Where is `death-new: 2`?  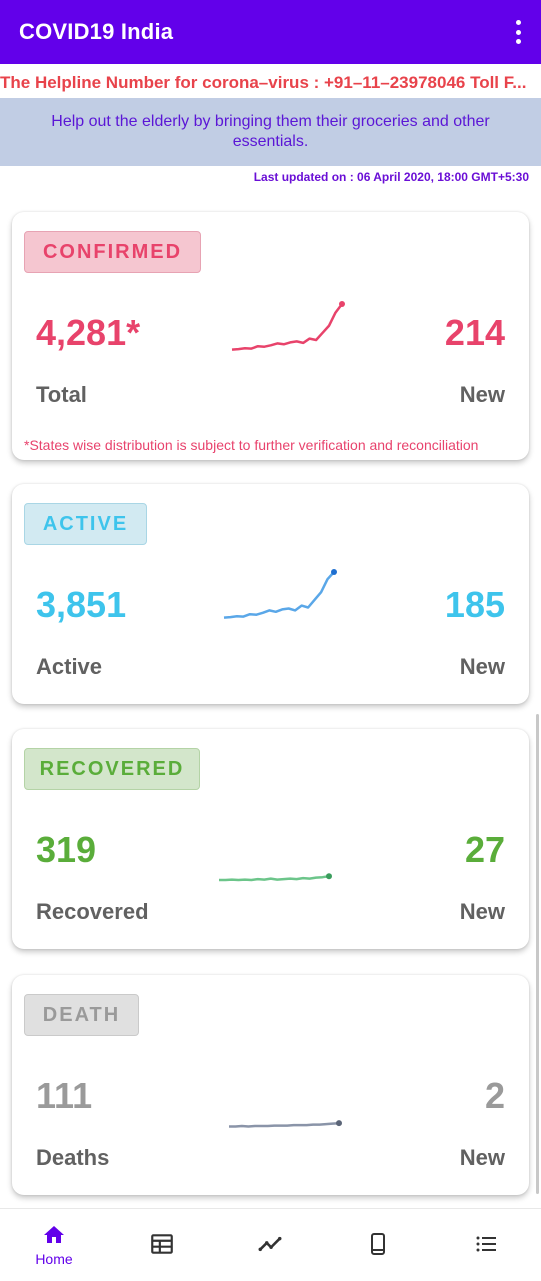
death-new: 2 is located at coordinates (494, 1095).